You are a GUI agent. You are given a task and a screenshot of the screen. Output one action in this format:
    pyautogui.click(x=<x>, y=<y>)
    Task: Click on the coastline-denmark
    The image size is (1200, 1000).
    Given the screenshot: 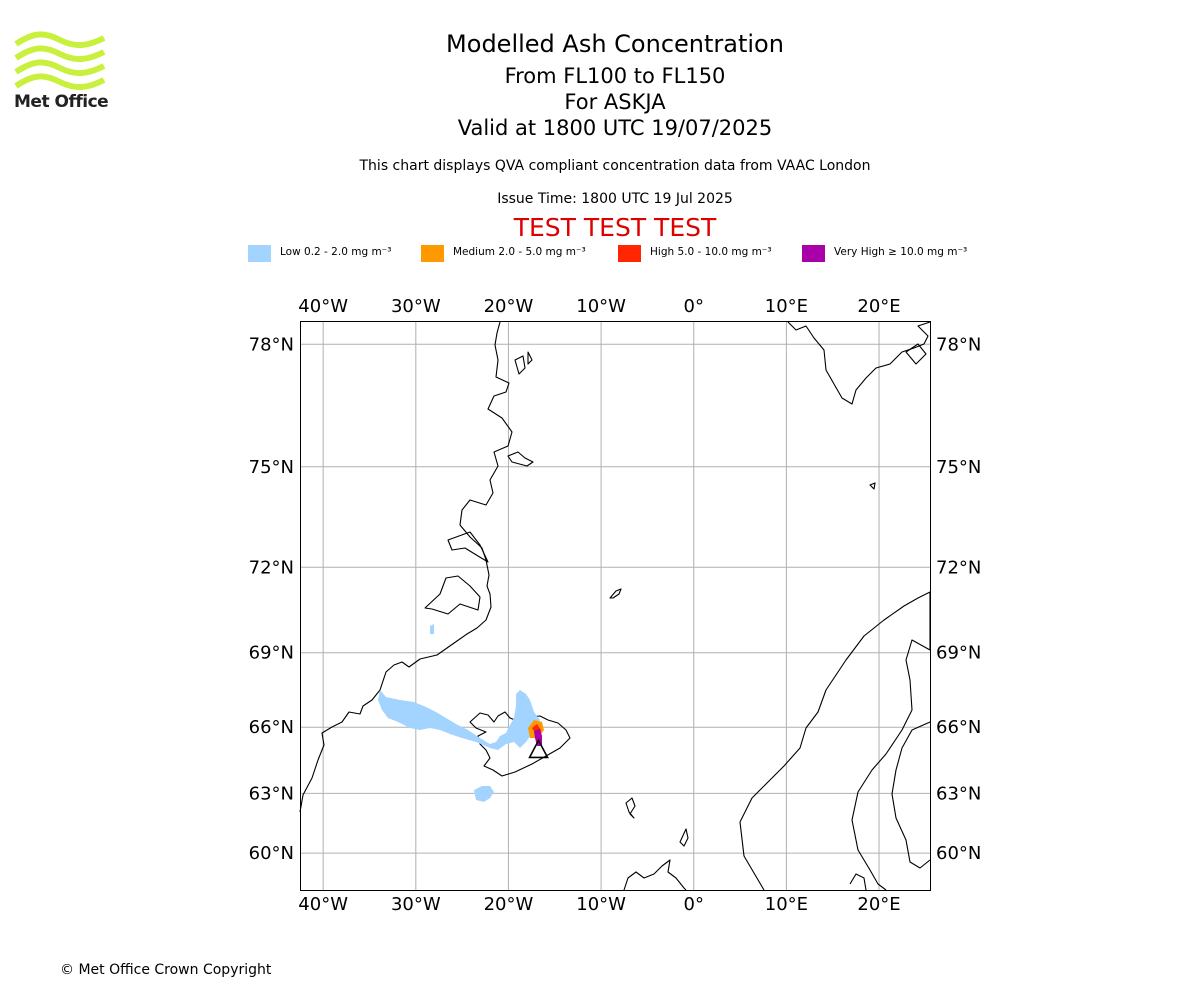 What is the action you would take?
    pyautogui.click(x=858, y=882)
    